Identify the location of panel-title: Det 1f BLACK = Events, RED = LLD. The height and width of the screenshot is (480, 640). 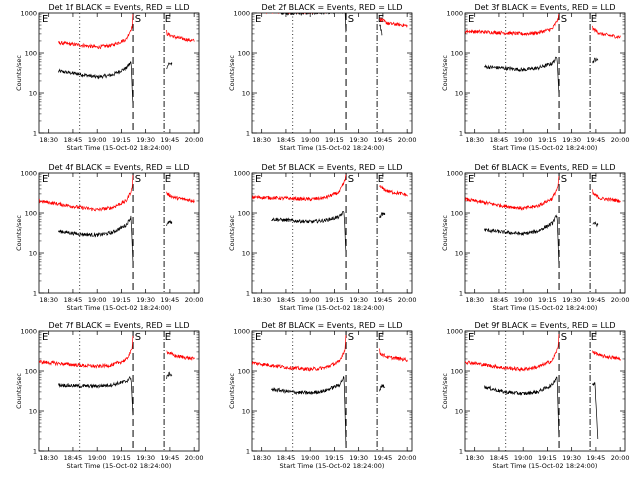
(118, 7).